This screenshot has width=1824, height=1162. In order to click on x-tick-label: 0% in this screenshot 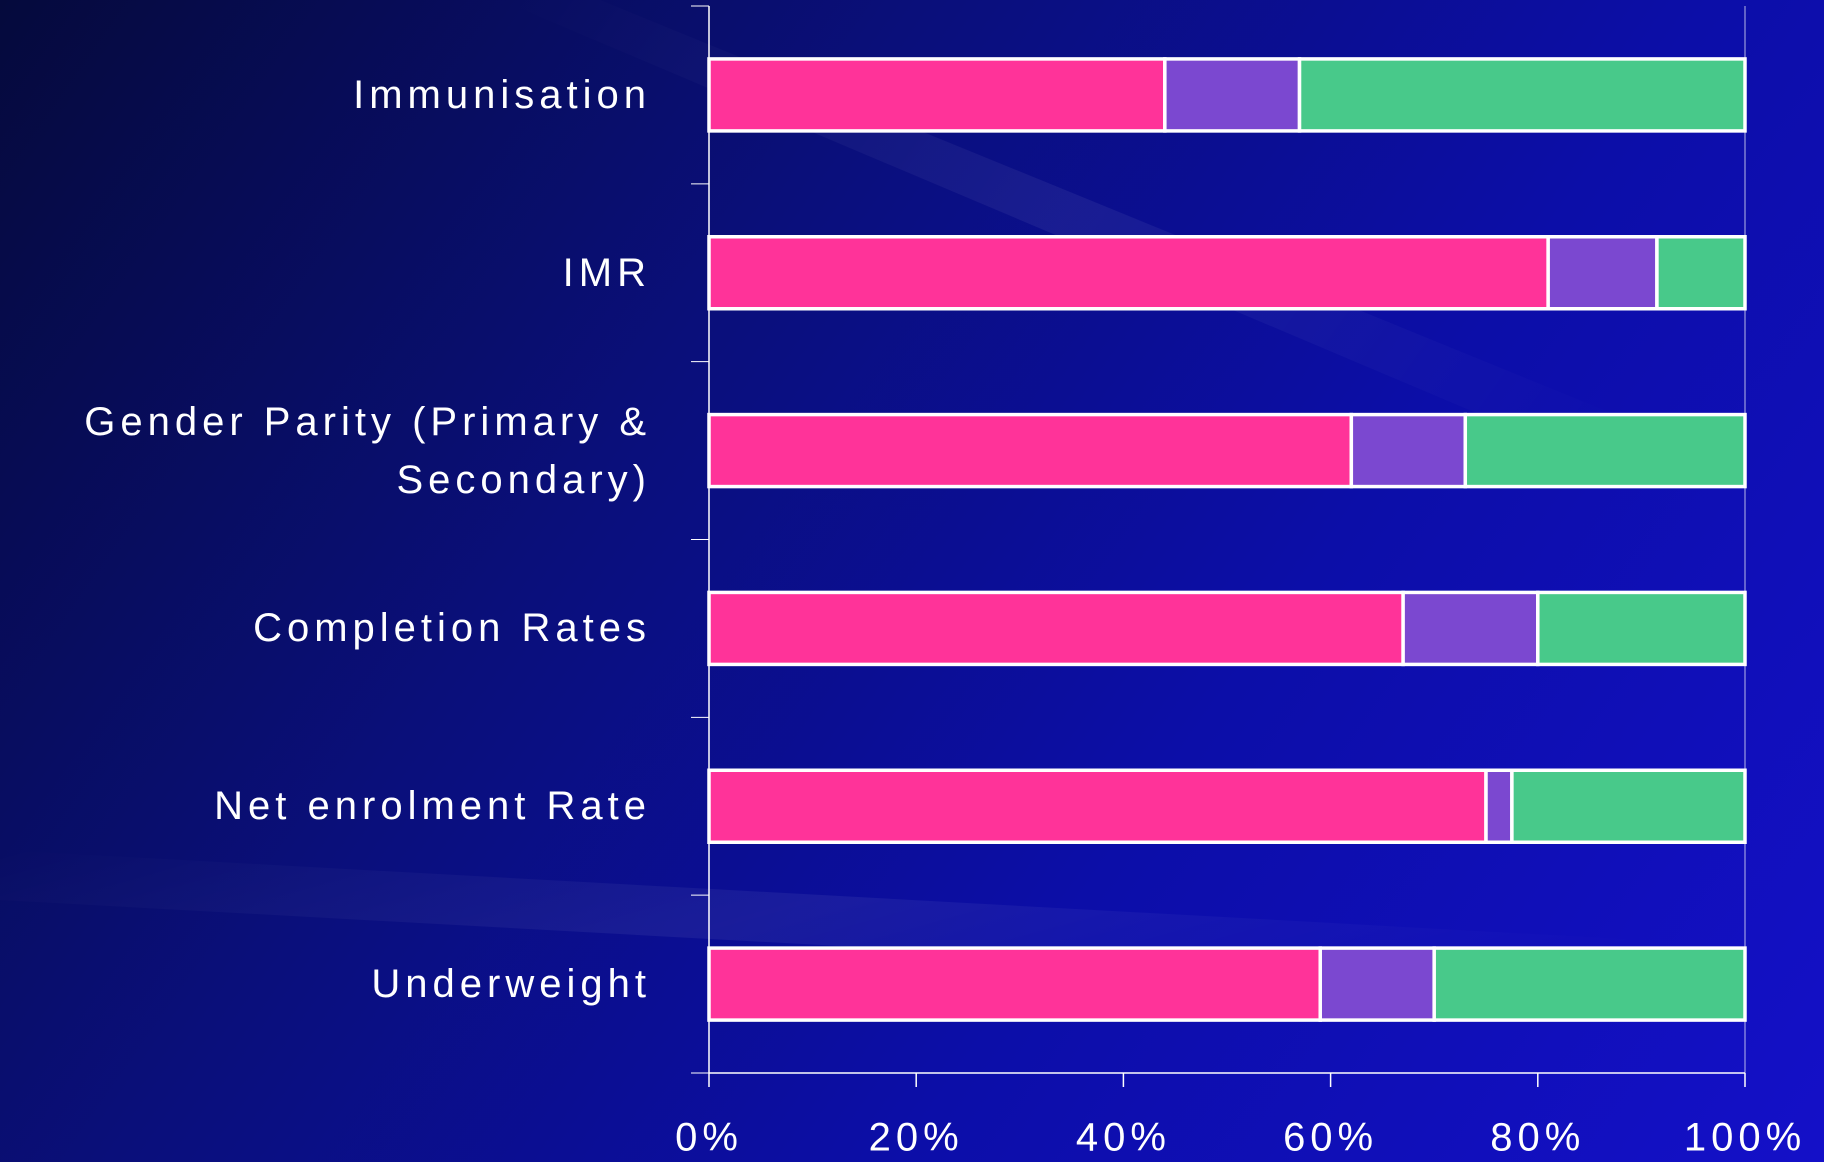, I will do `click(709, 1138)`.